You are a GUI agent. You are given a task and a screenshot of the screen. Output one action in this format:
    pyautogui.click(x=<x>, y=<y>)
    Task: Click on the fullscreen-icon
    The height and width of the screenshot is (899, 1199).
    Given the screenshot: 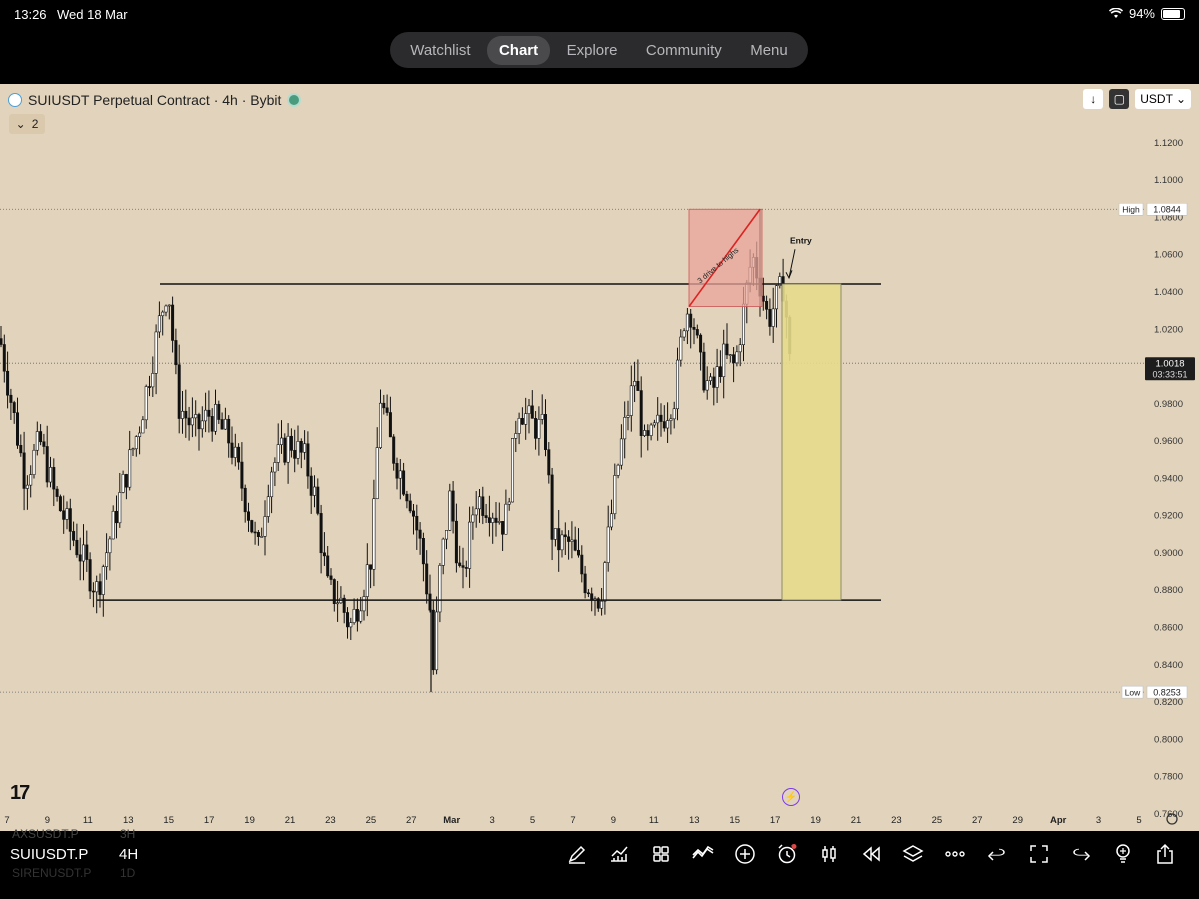 What is the action you would take?
    pyautogui.click(x=1039, y=854)
    